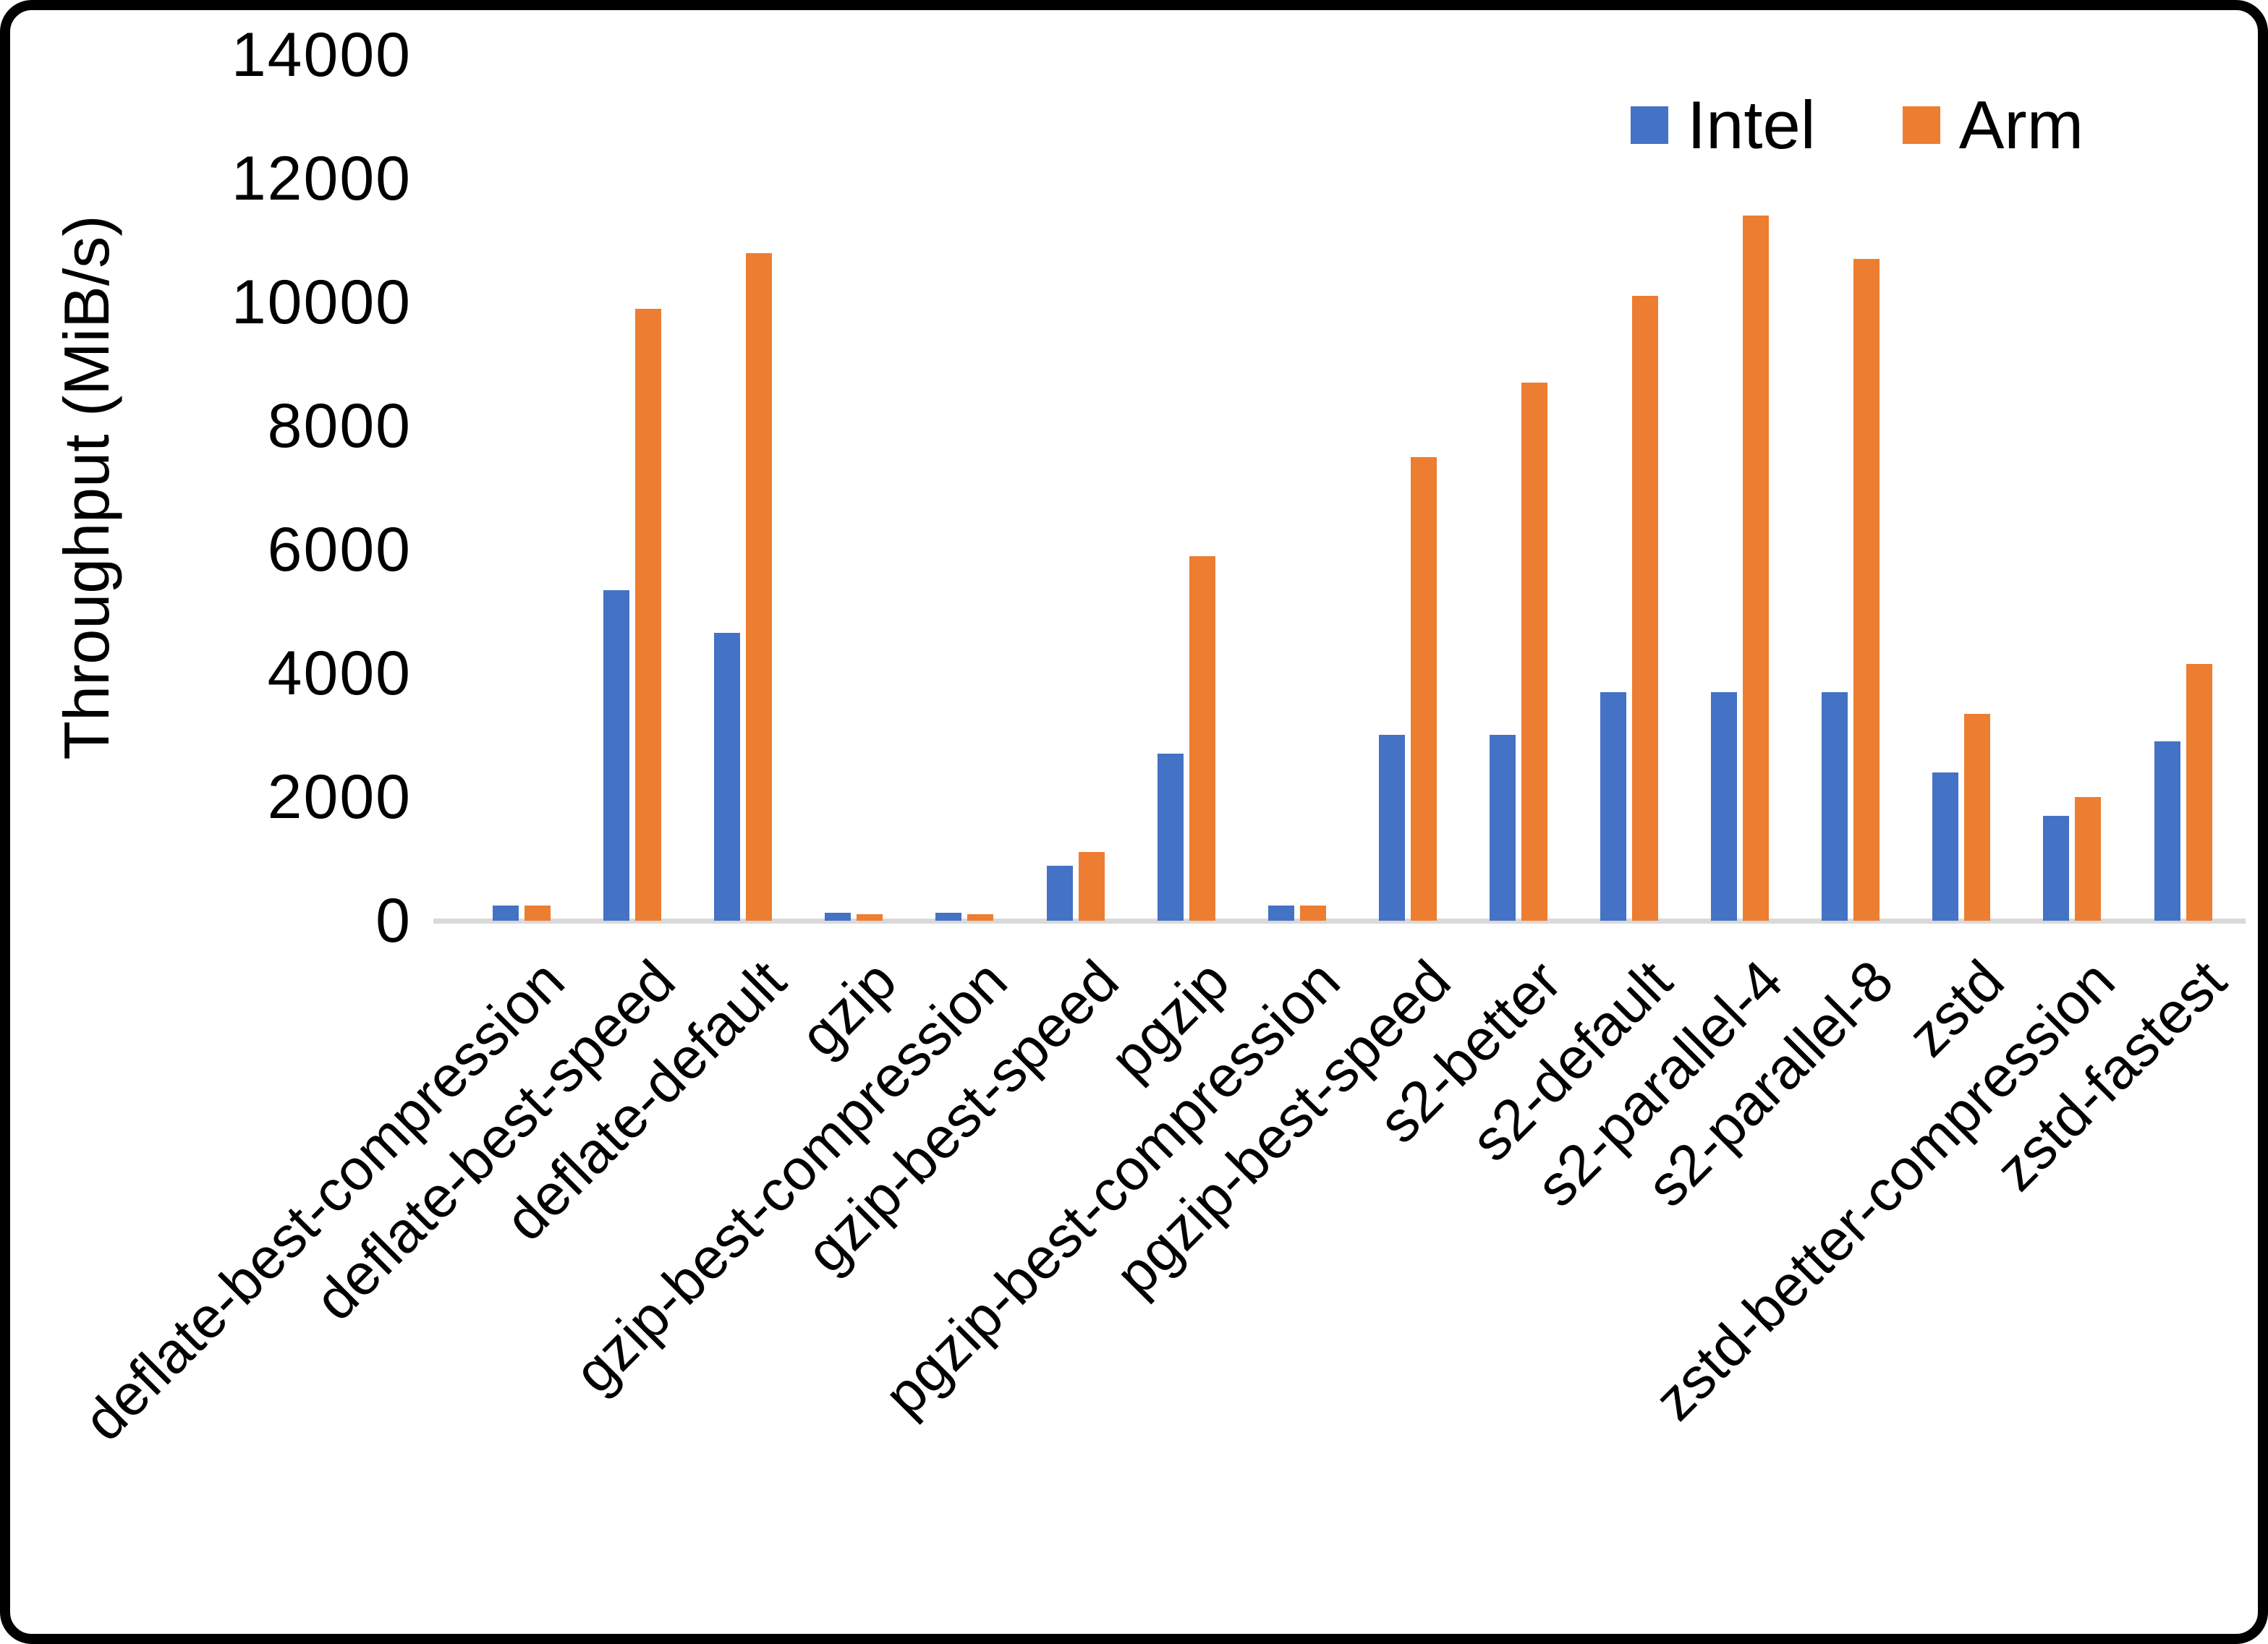  What do you see at coordinates (339, 549) in the screenshot?
I see `y-tick-label: 6000` at bounding box center [339, 549].